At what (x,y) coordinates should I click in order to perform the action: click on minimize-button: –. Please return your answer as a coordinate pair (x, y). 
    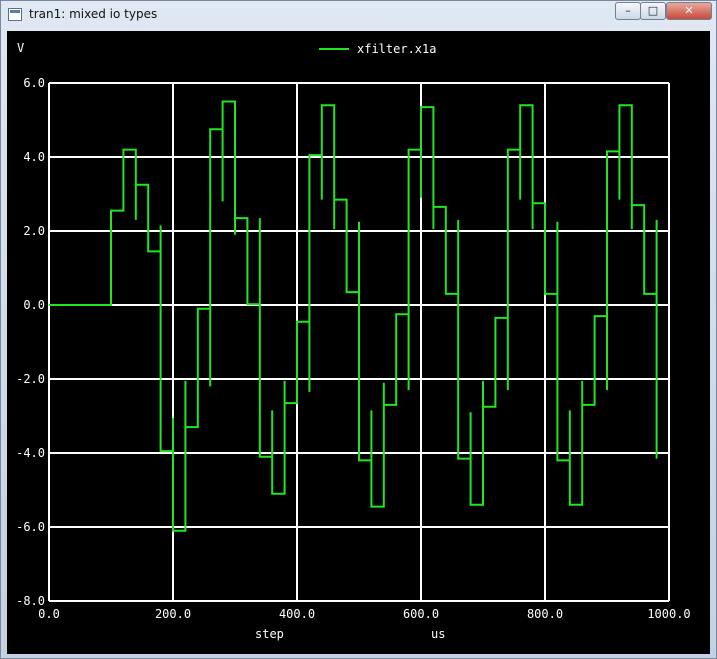
    Looking at the image, I should click on (628, 11).